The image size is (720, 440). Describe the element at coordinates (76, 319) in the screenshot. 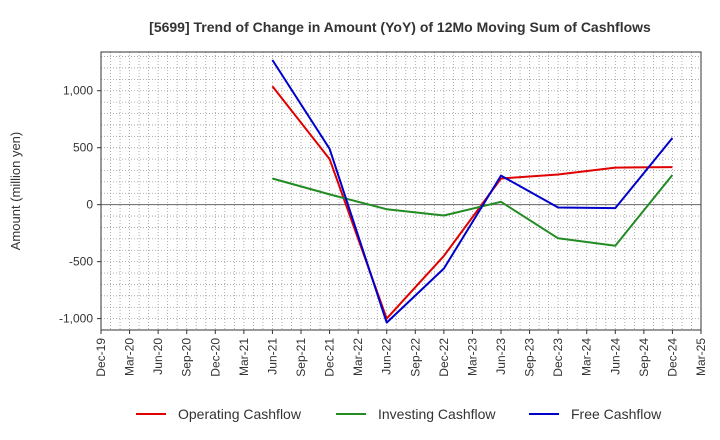

I see `y-tick-label: -1,000` at that location.